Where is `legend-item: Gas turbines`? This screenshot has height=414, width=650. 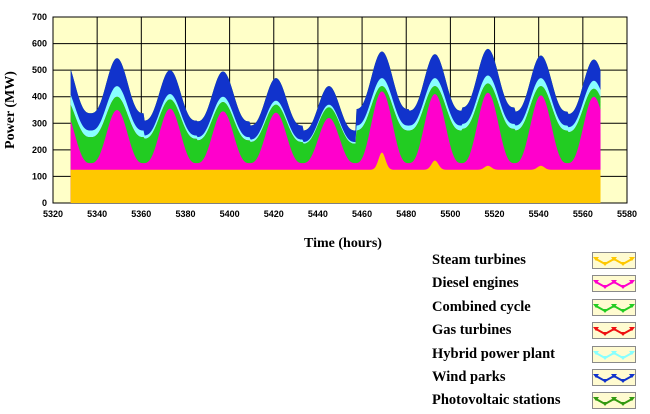 legend-item: Gas turbines is located at coordinates (538, 331).